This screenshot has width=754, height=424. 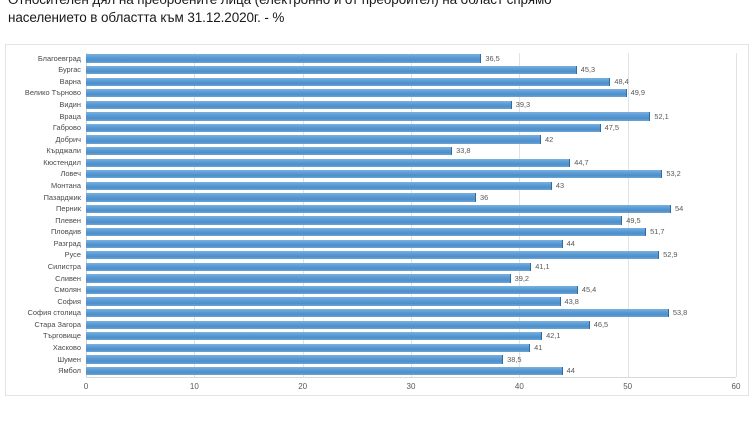 What do you see at coordinates (86, 386) in the screenshot?
I see `x-tick-label-0: 0` at bounding box center [86, 386].